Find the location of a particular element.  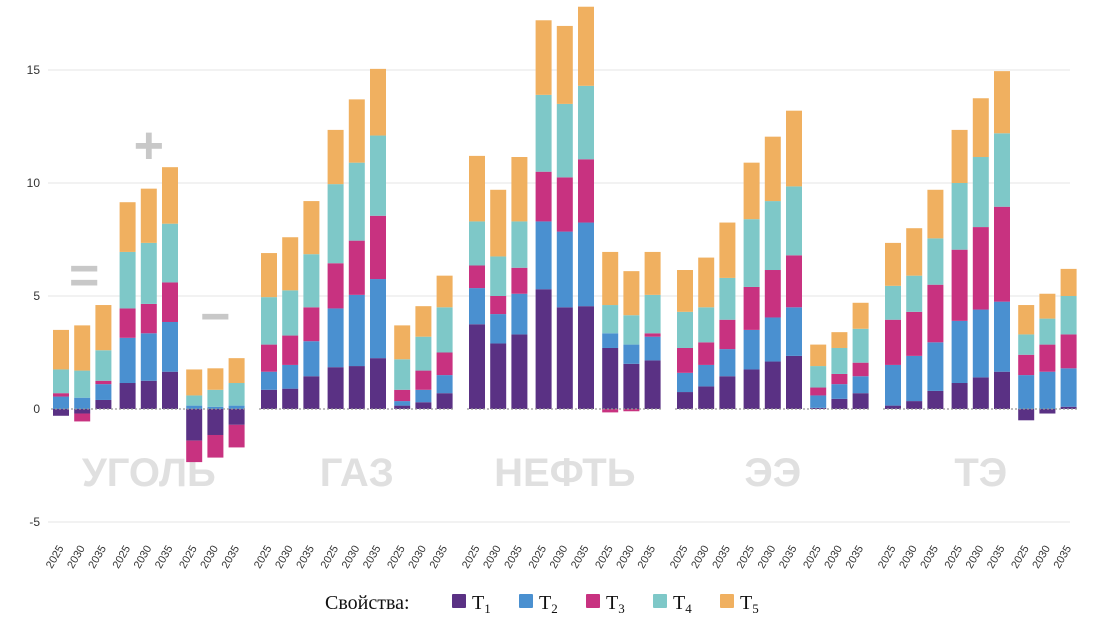

sign-label: − is located at coordinates (215, 317).